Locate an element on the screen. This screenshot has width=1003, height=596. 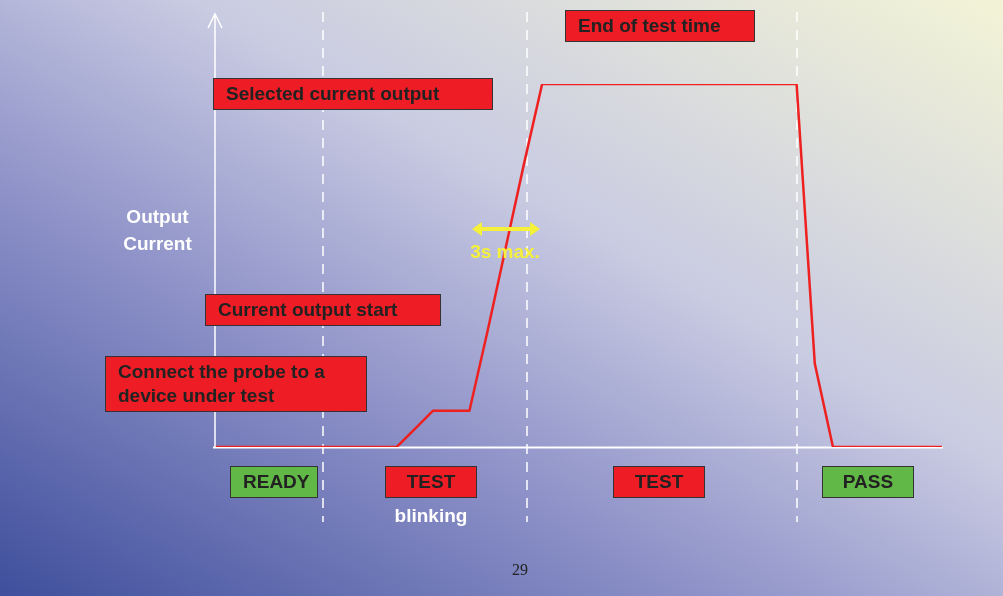
text: 29 is located at coordinates (520, 570).